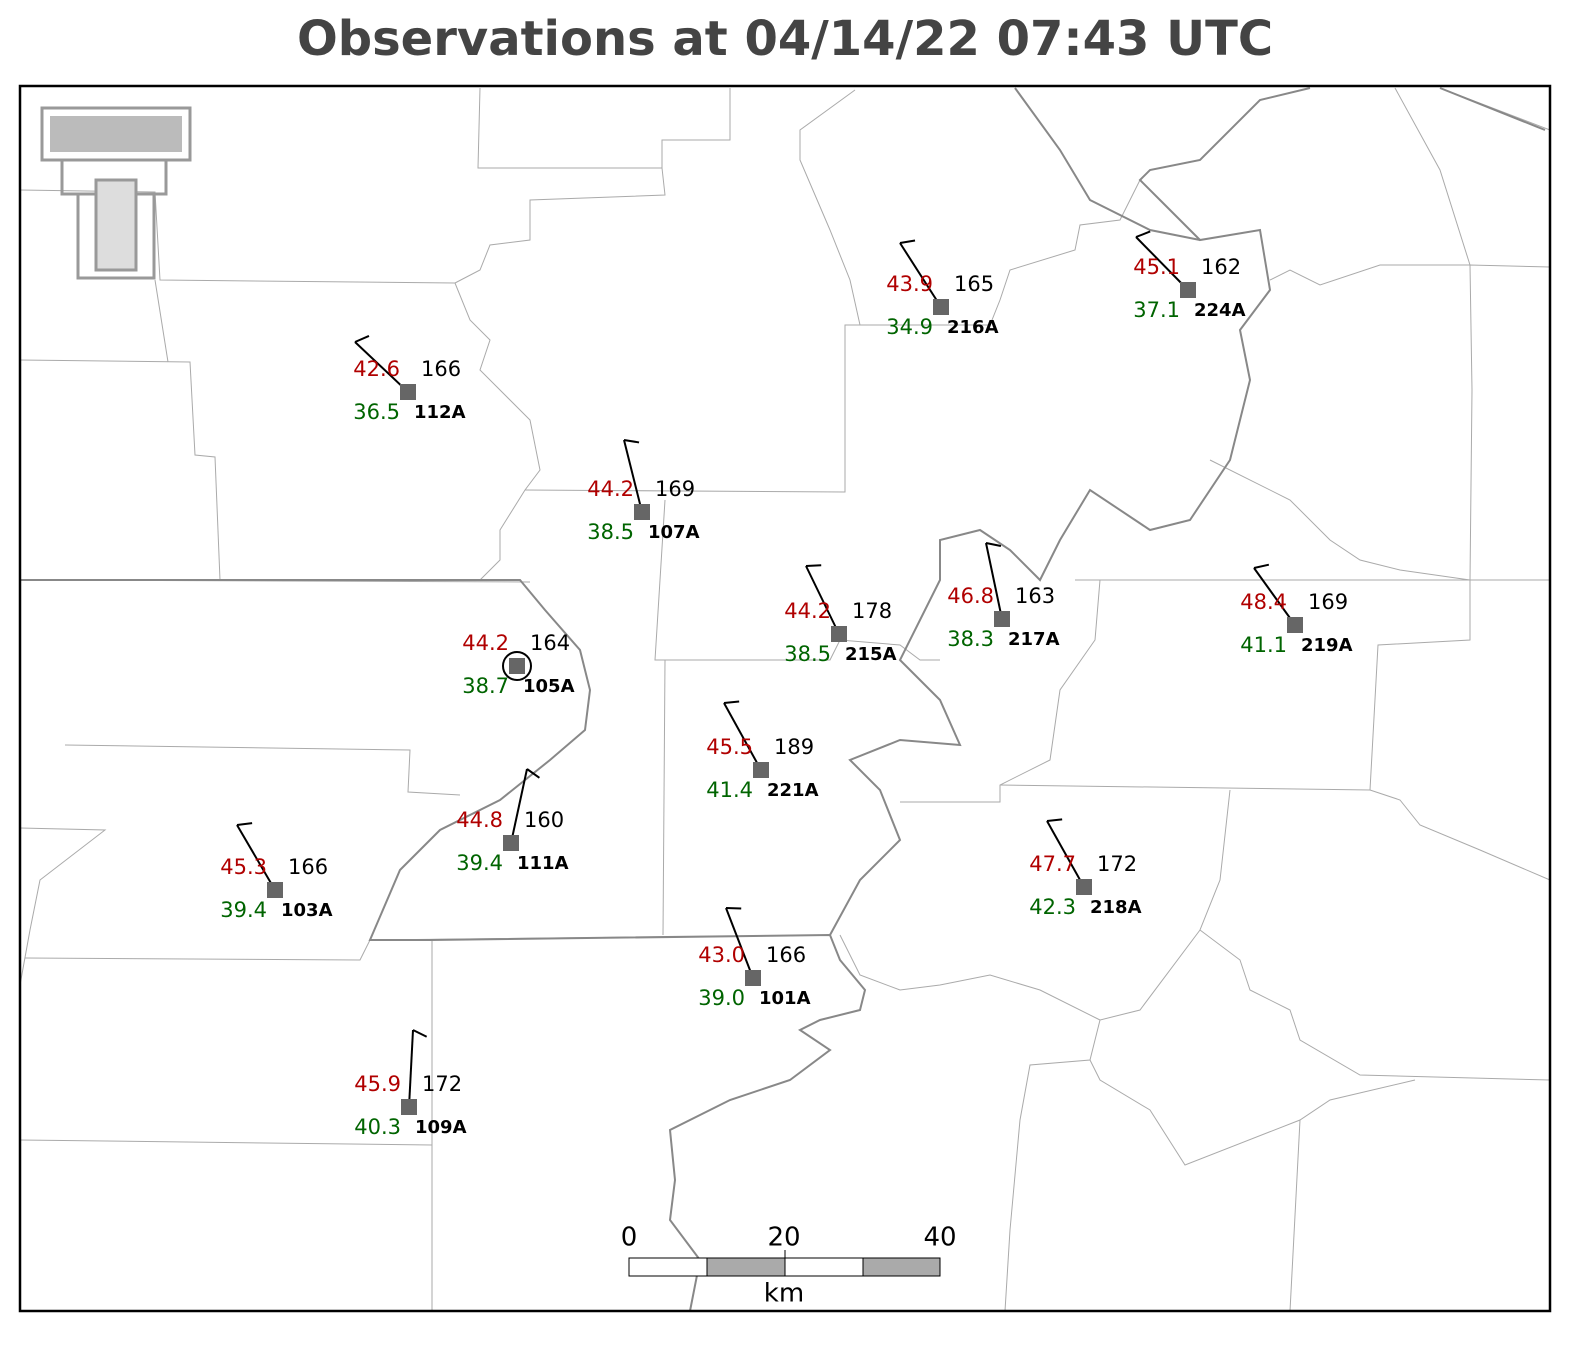 The width and height of the screenshot is (1589, 1353). Describe the element at coordinates (675, 489) in the screenshot. I see `pressure: 169` at that location.